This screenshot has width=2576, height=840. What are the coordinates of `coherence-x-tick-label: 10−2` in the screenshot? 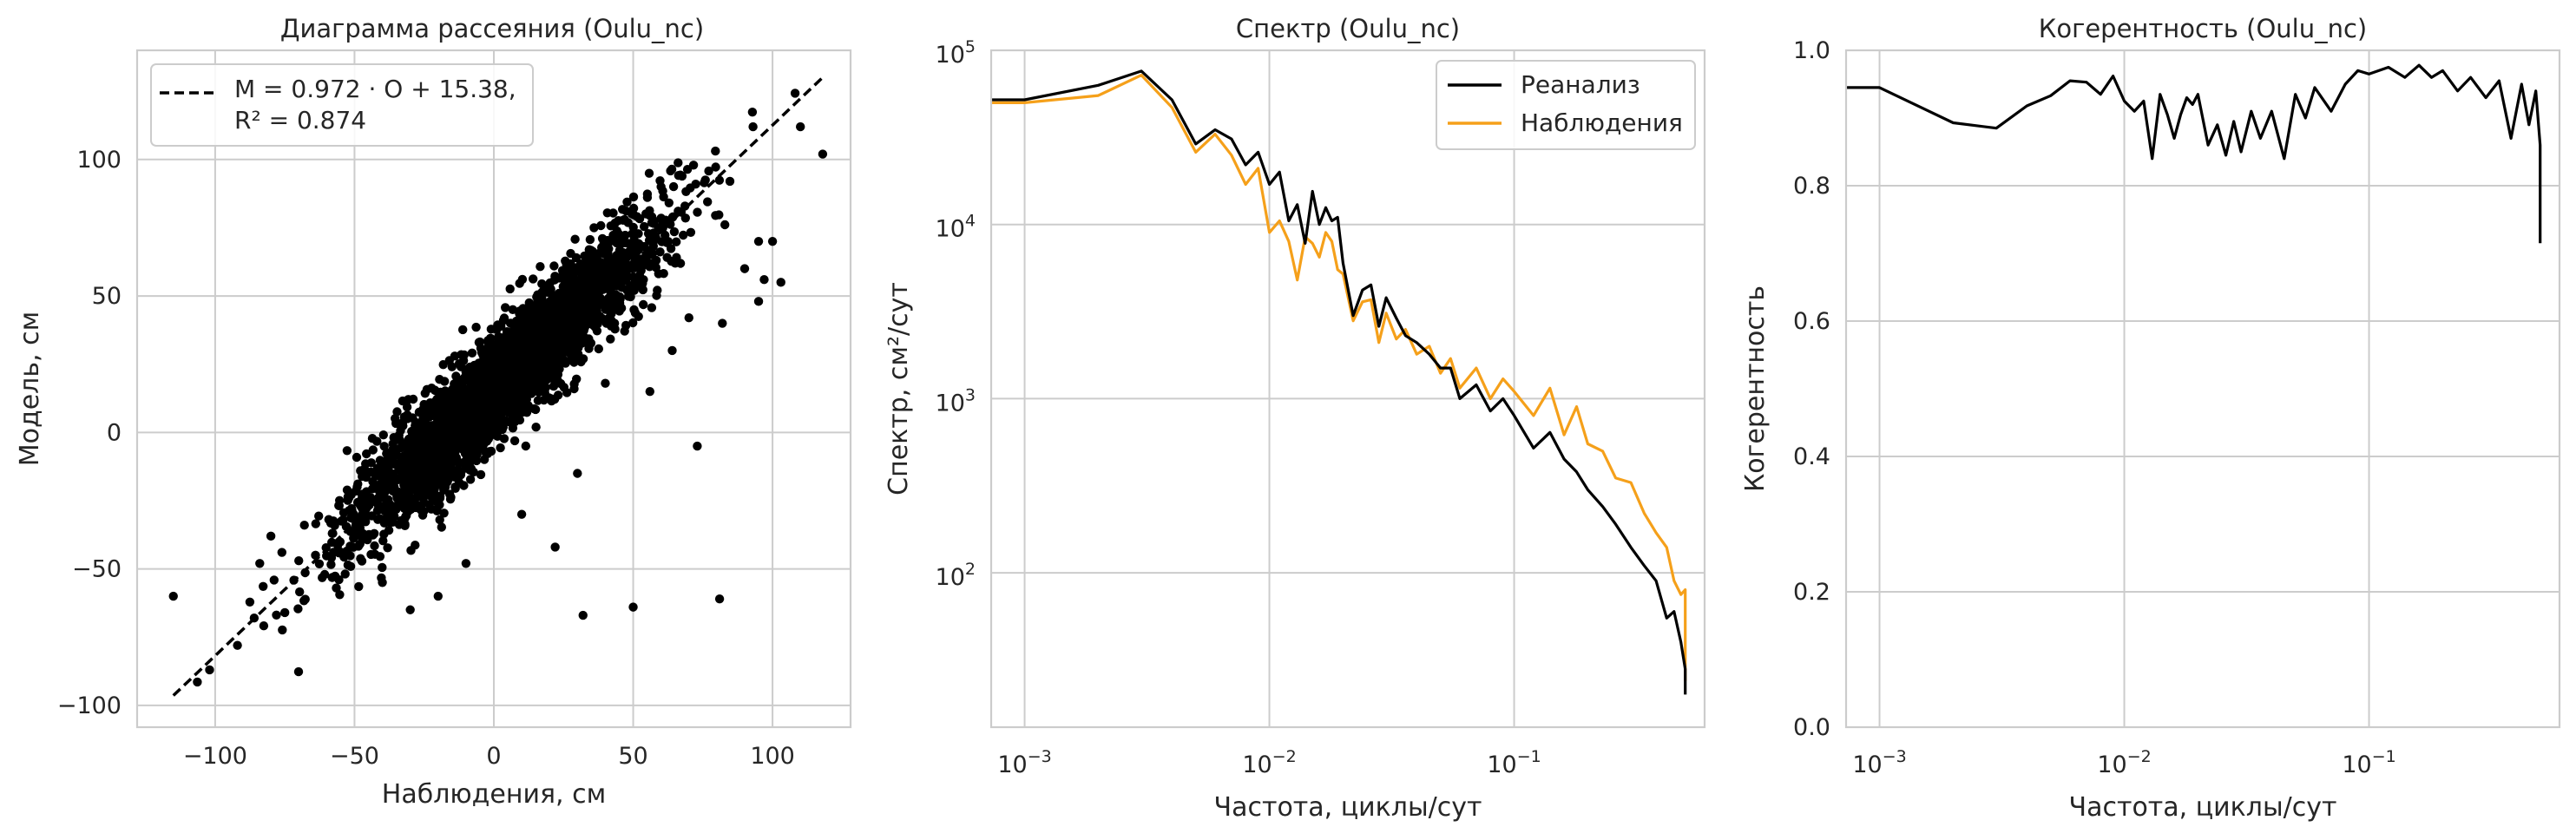 It's located at (2124, 762).